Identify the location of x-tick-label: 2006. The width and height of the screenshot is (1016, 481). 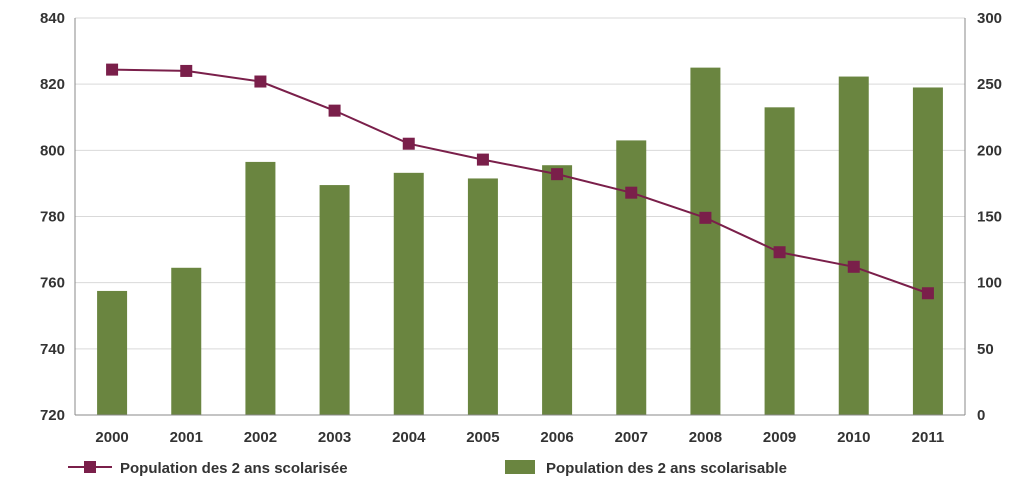
(556, 437).